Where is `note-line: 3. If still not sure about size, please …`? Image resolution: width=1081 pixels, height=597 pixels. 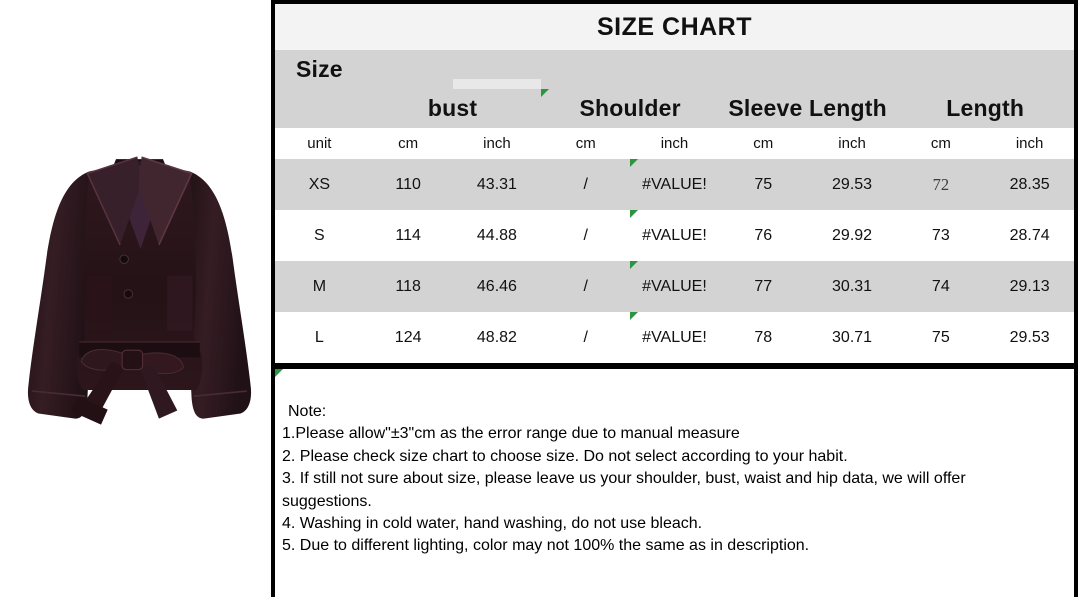 note-line: 3. If still not sure about size, please … is located at coordinates (624, 479).